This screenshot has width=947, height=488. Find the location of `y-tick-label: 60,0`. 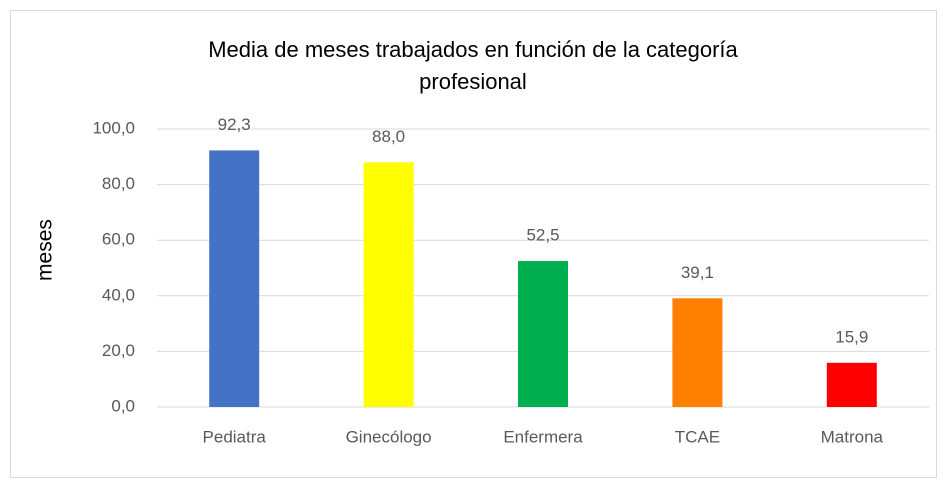

y-tick-label: 60,0 is located at coordinates (118, 239).